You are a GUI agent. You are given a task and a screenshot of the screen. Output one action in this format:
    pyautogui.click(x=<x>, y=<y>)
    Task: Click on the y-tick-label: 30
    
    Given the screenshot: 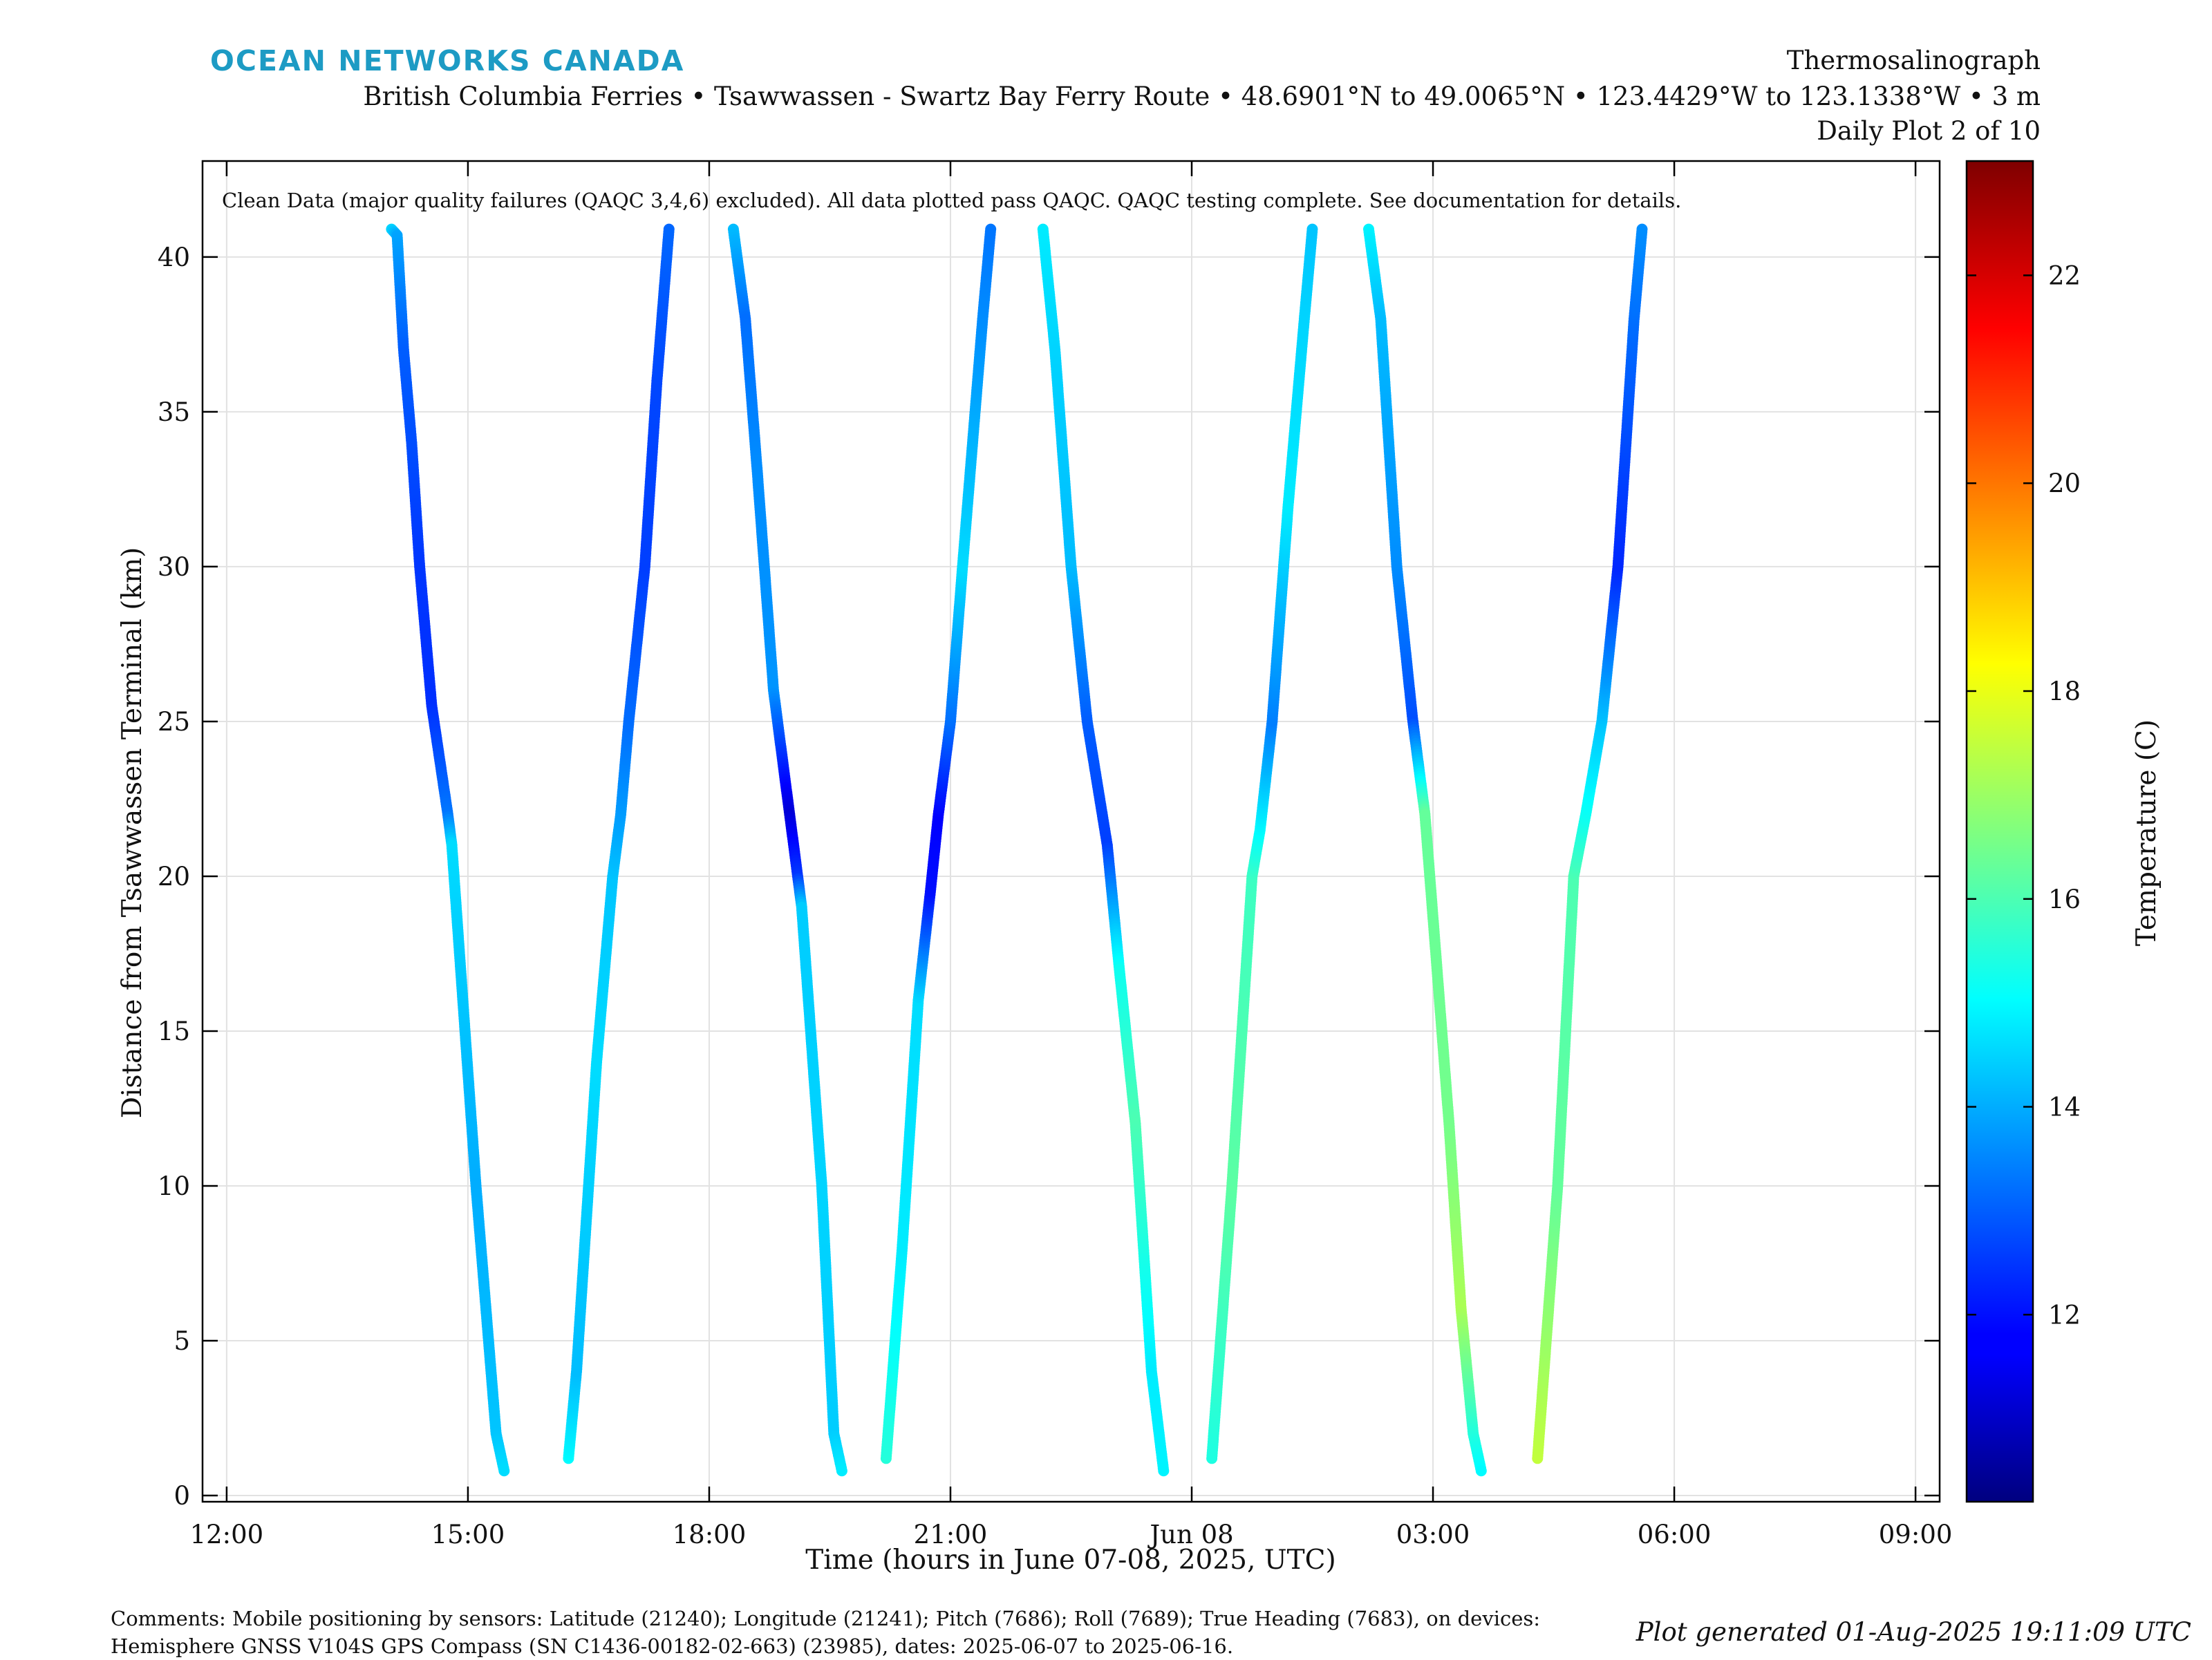 What is the action you would take?
    pyautogui.click(x=174, y=567)
    